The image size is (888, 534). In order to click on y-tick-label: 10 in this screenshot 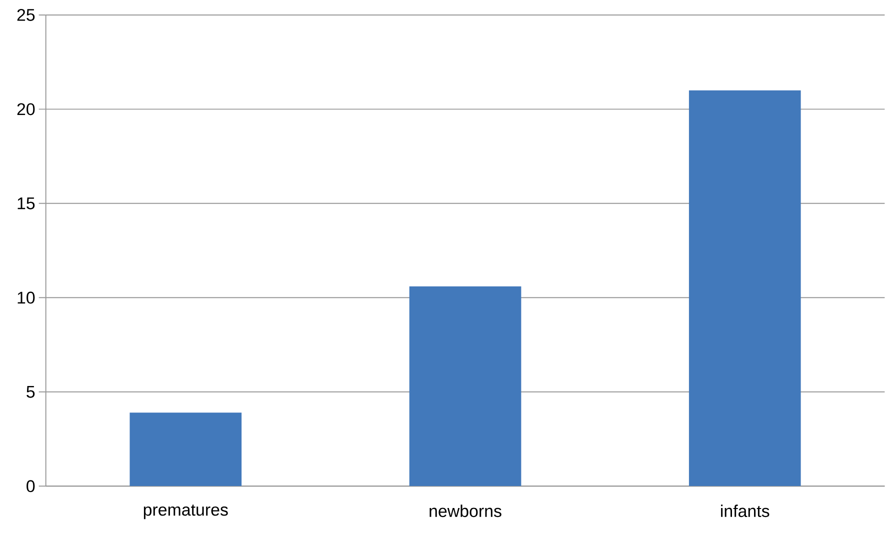, I will do `click(26, 298)`.